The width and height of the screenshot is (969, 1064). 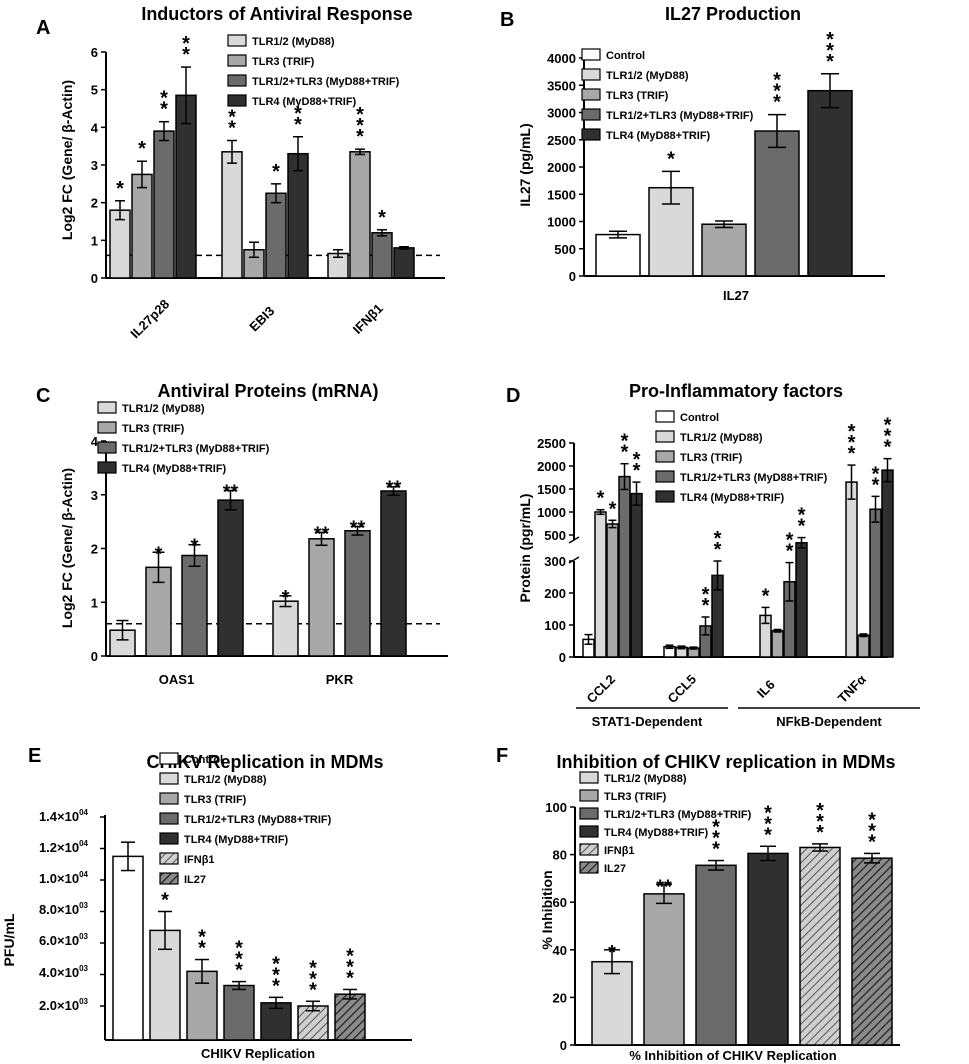 I want to click on panel-a-y-tick-label: 6, so click(x=94, y=52).